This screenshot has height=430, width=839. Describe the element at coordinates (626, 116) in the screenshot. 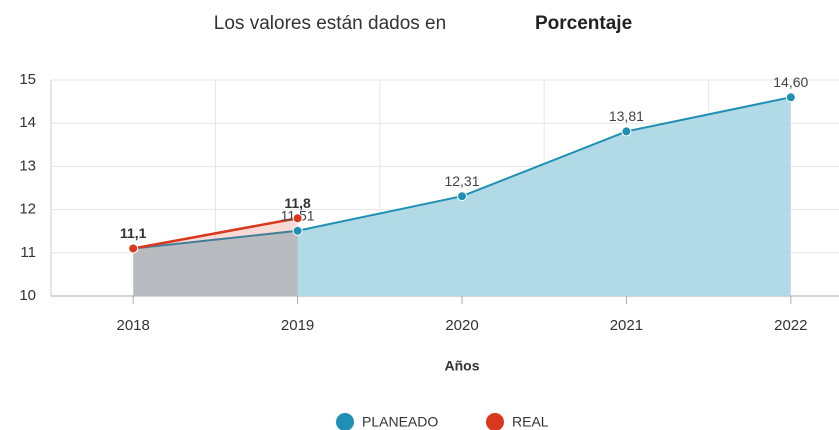

I see `data-label: 13,81` at that location.